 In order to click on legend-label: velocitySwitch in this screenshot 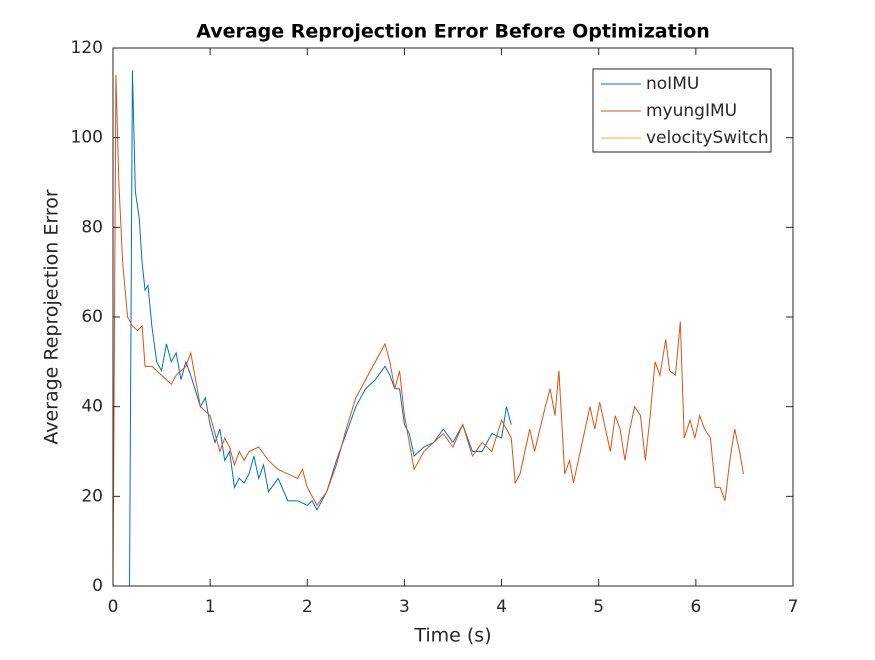, I will do `click(707, 138)`.